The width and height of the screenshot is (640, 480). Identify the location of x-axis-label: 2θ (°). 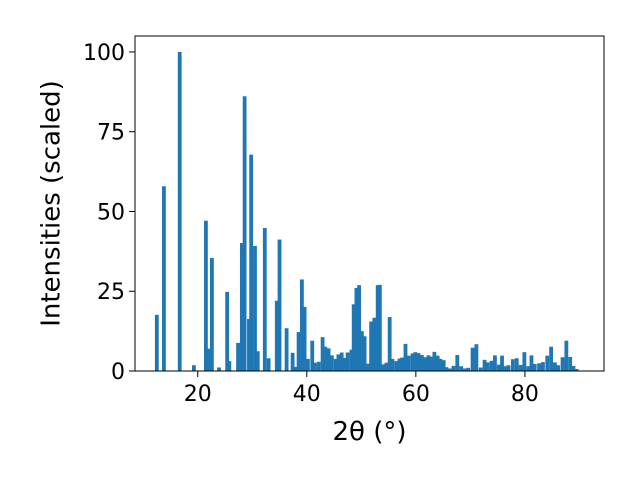
(369, 432).